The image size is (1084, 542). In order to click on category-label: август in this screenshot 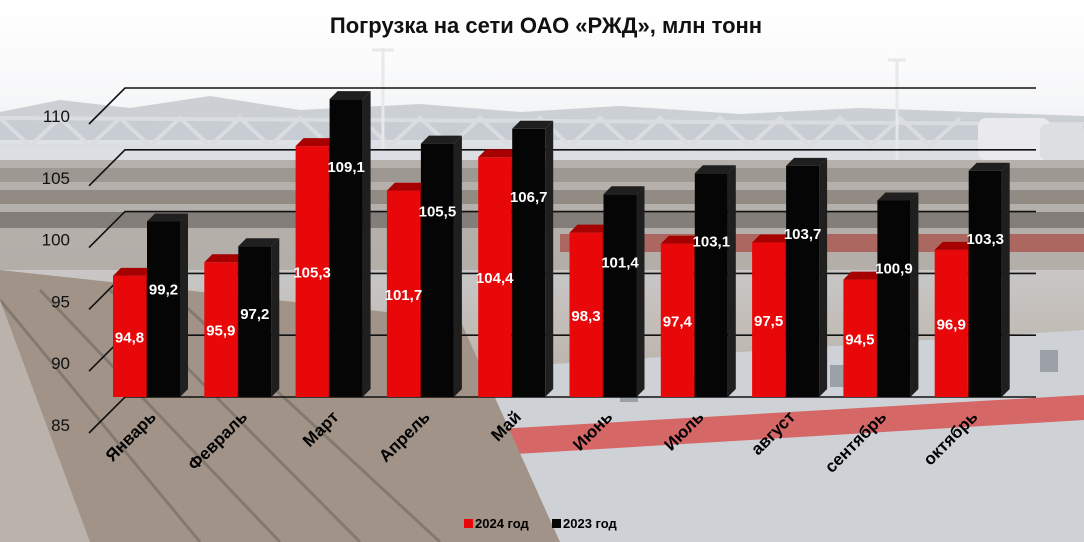, I will do `click(772, 432)`.